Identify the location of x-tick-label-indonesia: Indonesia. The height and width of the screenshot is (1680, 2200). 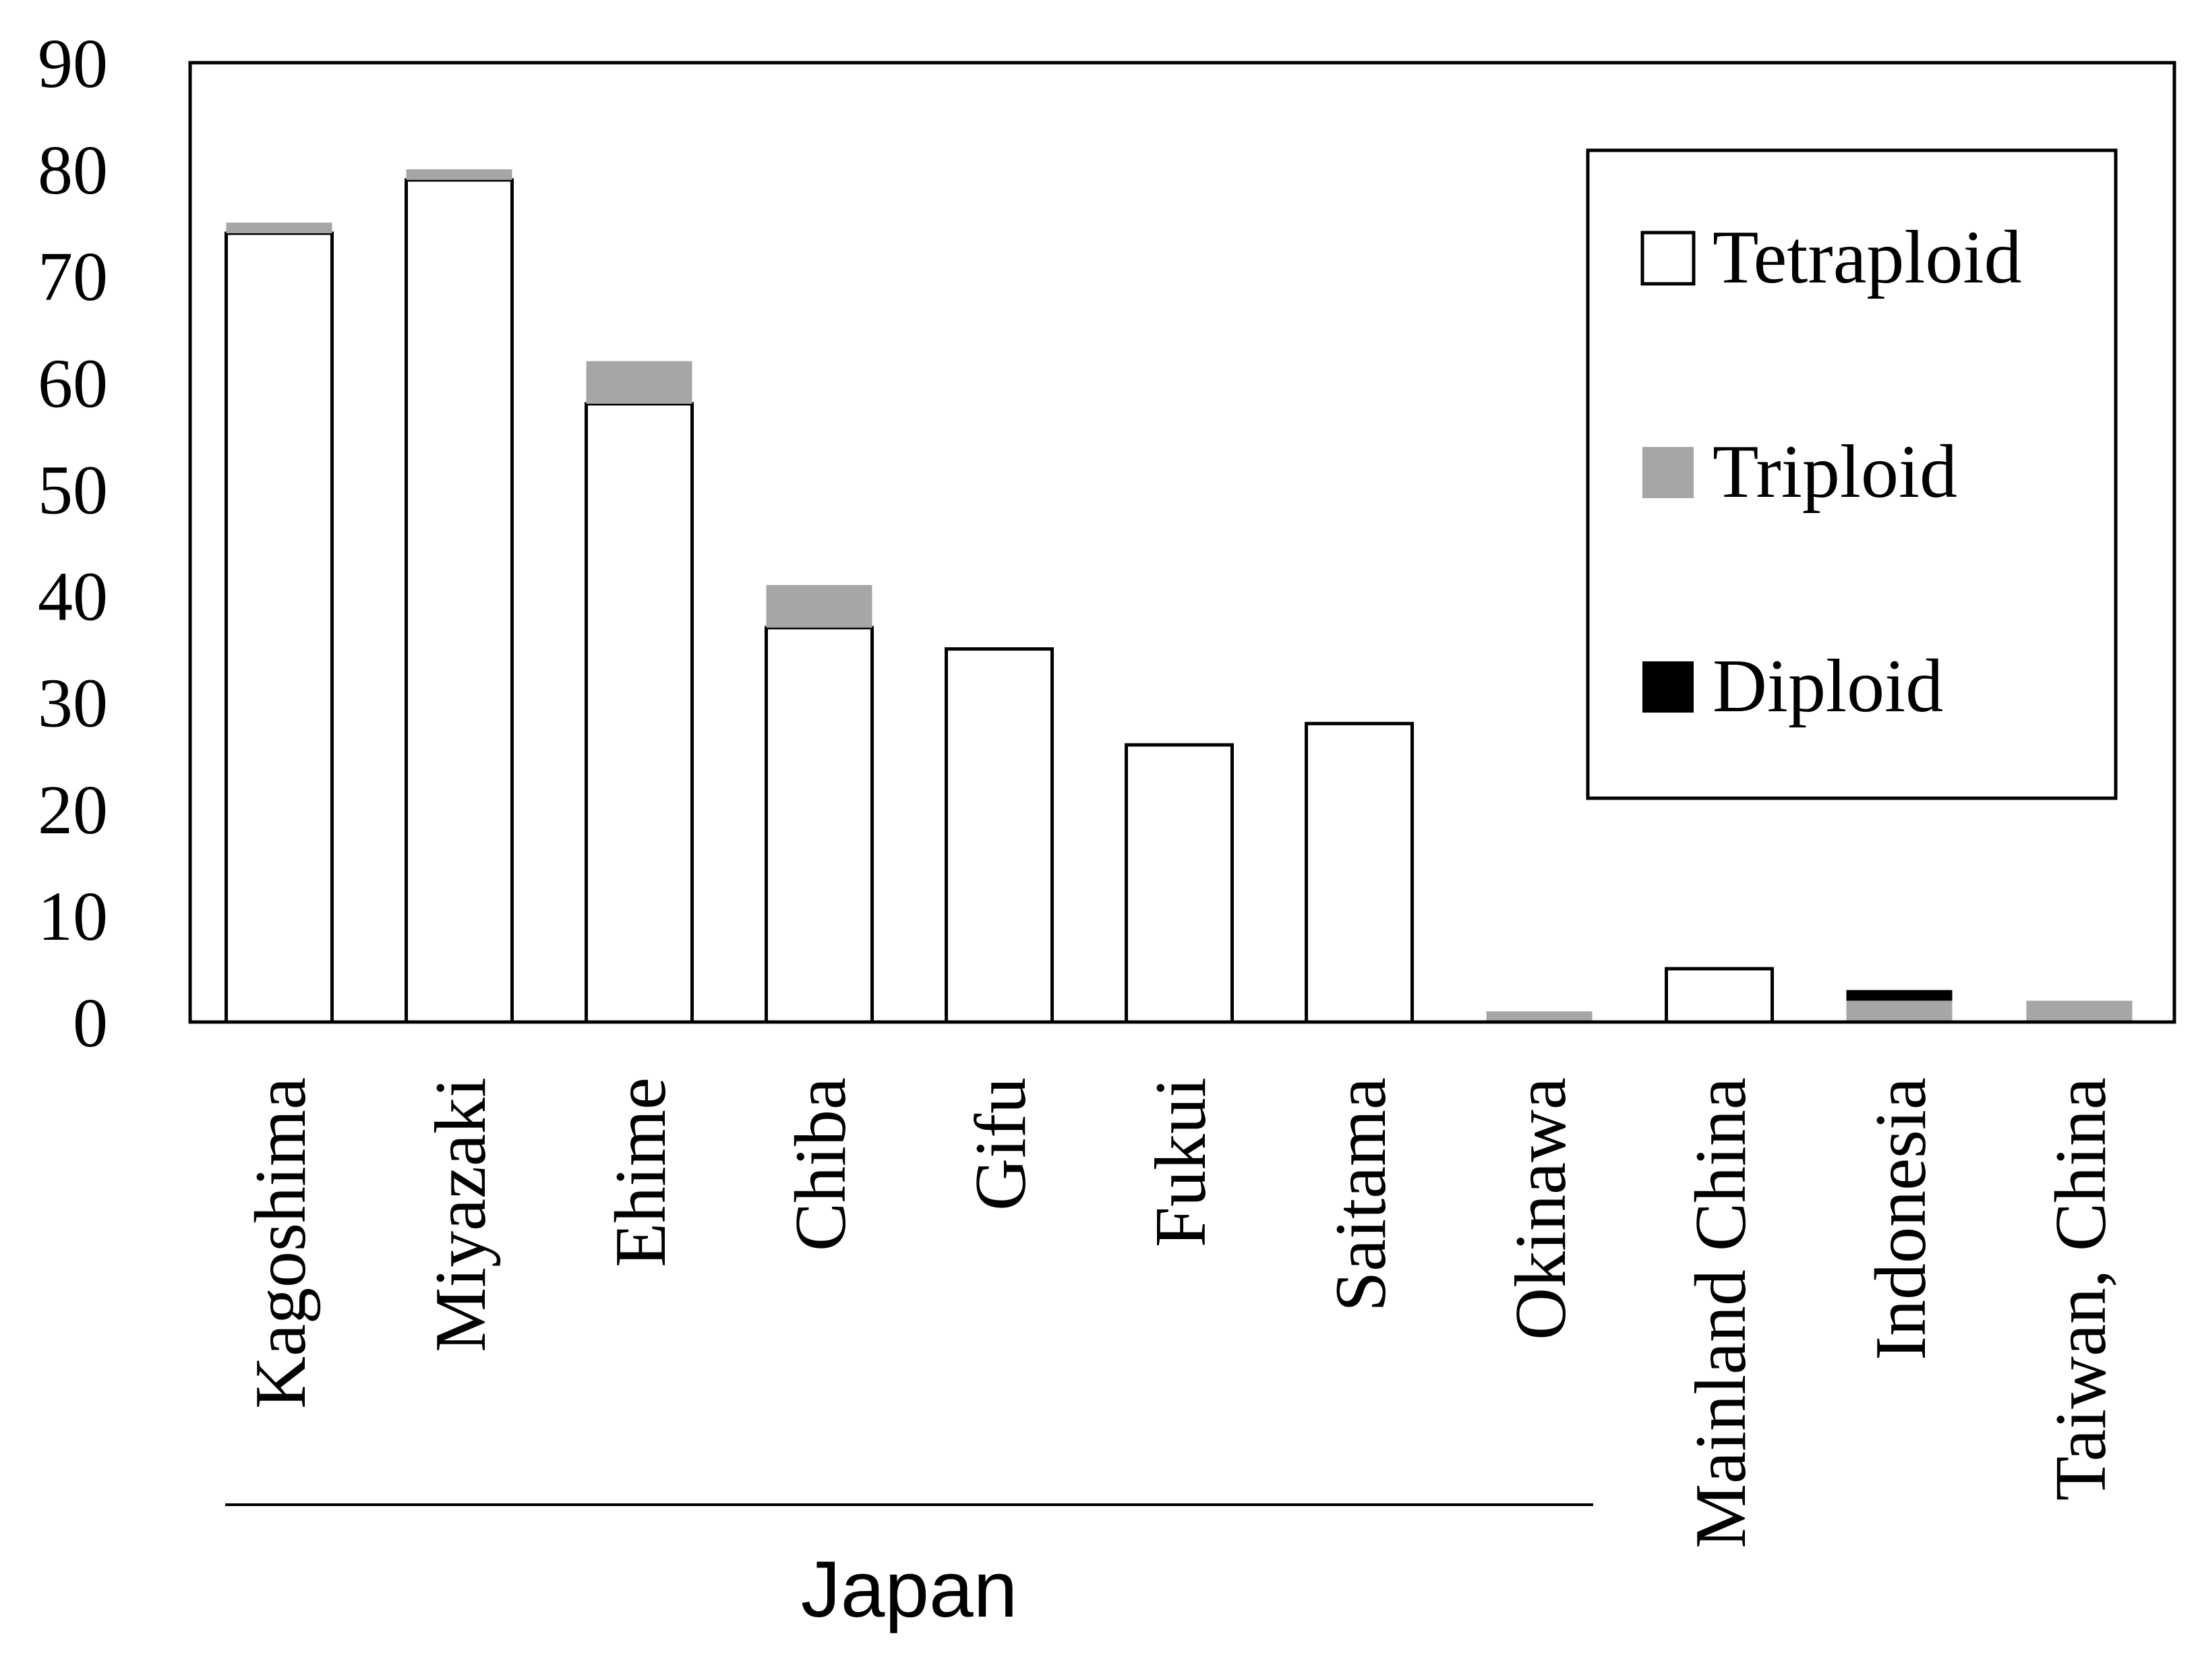
(1901, 1218).